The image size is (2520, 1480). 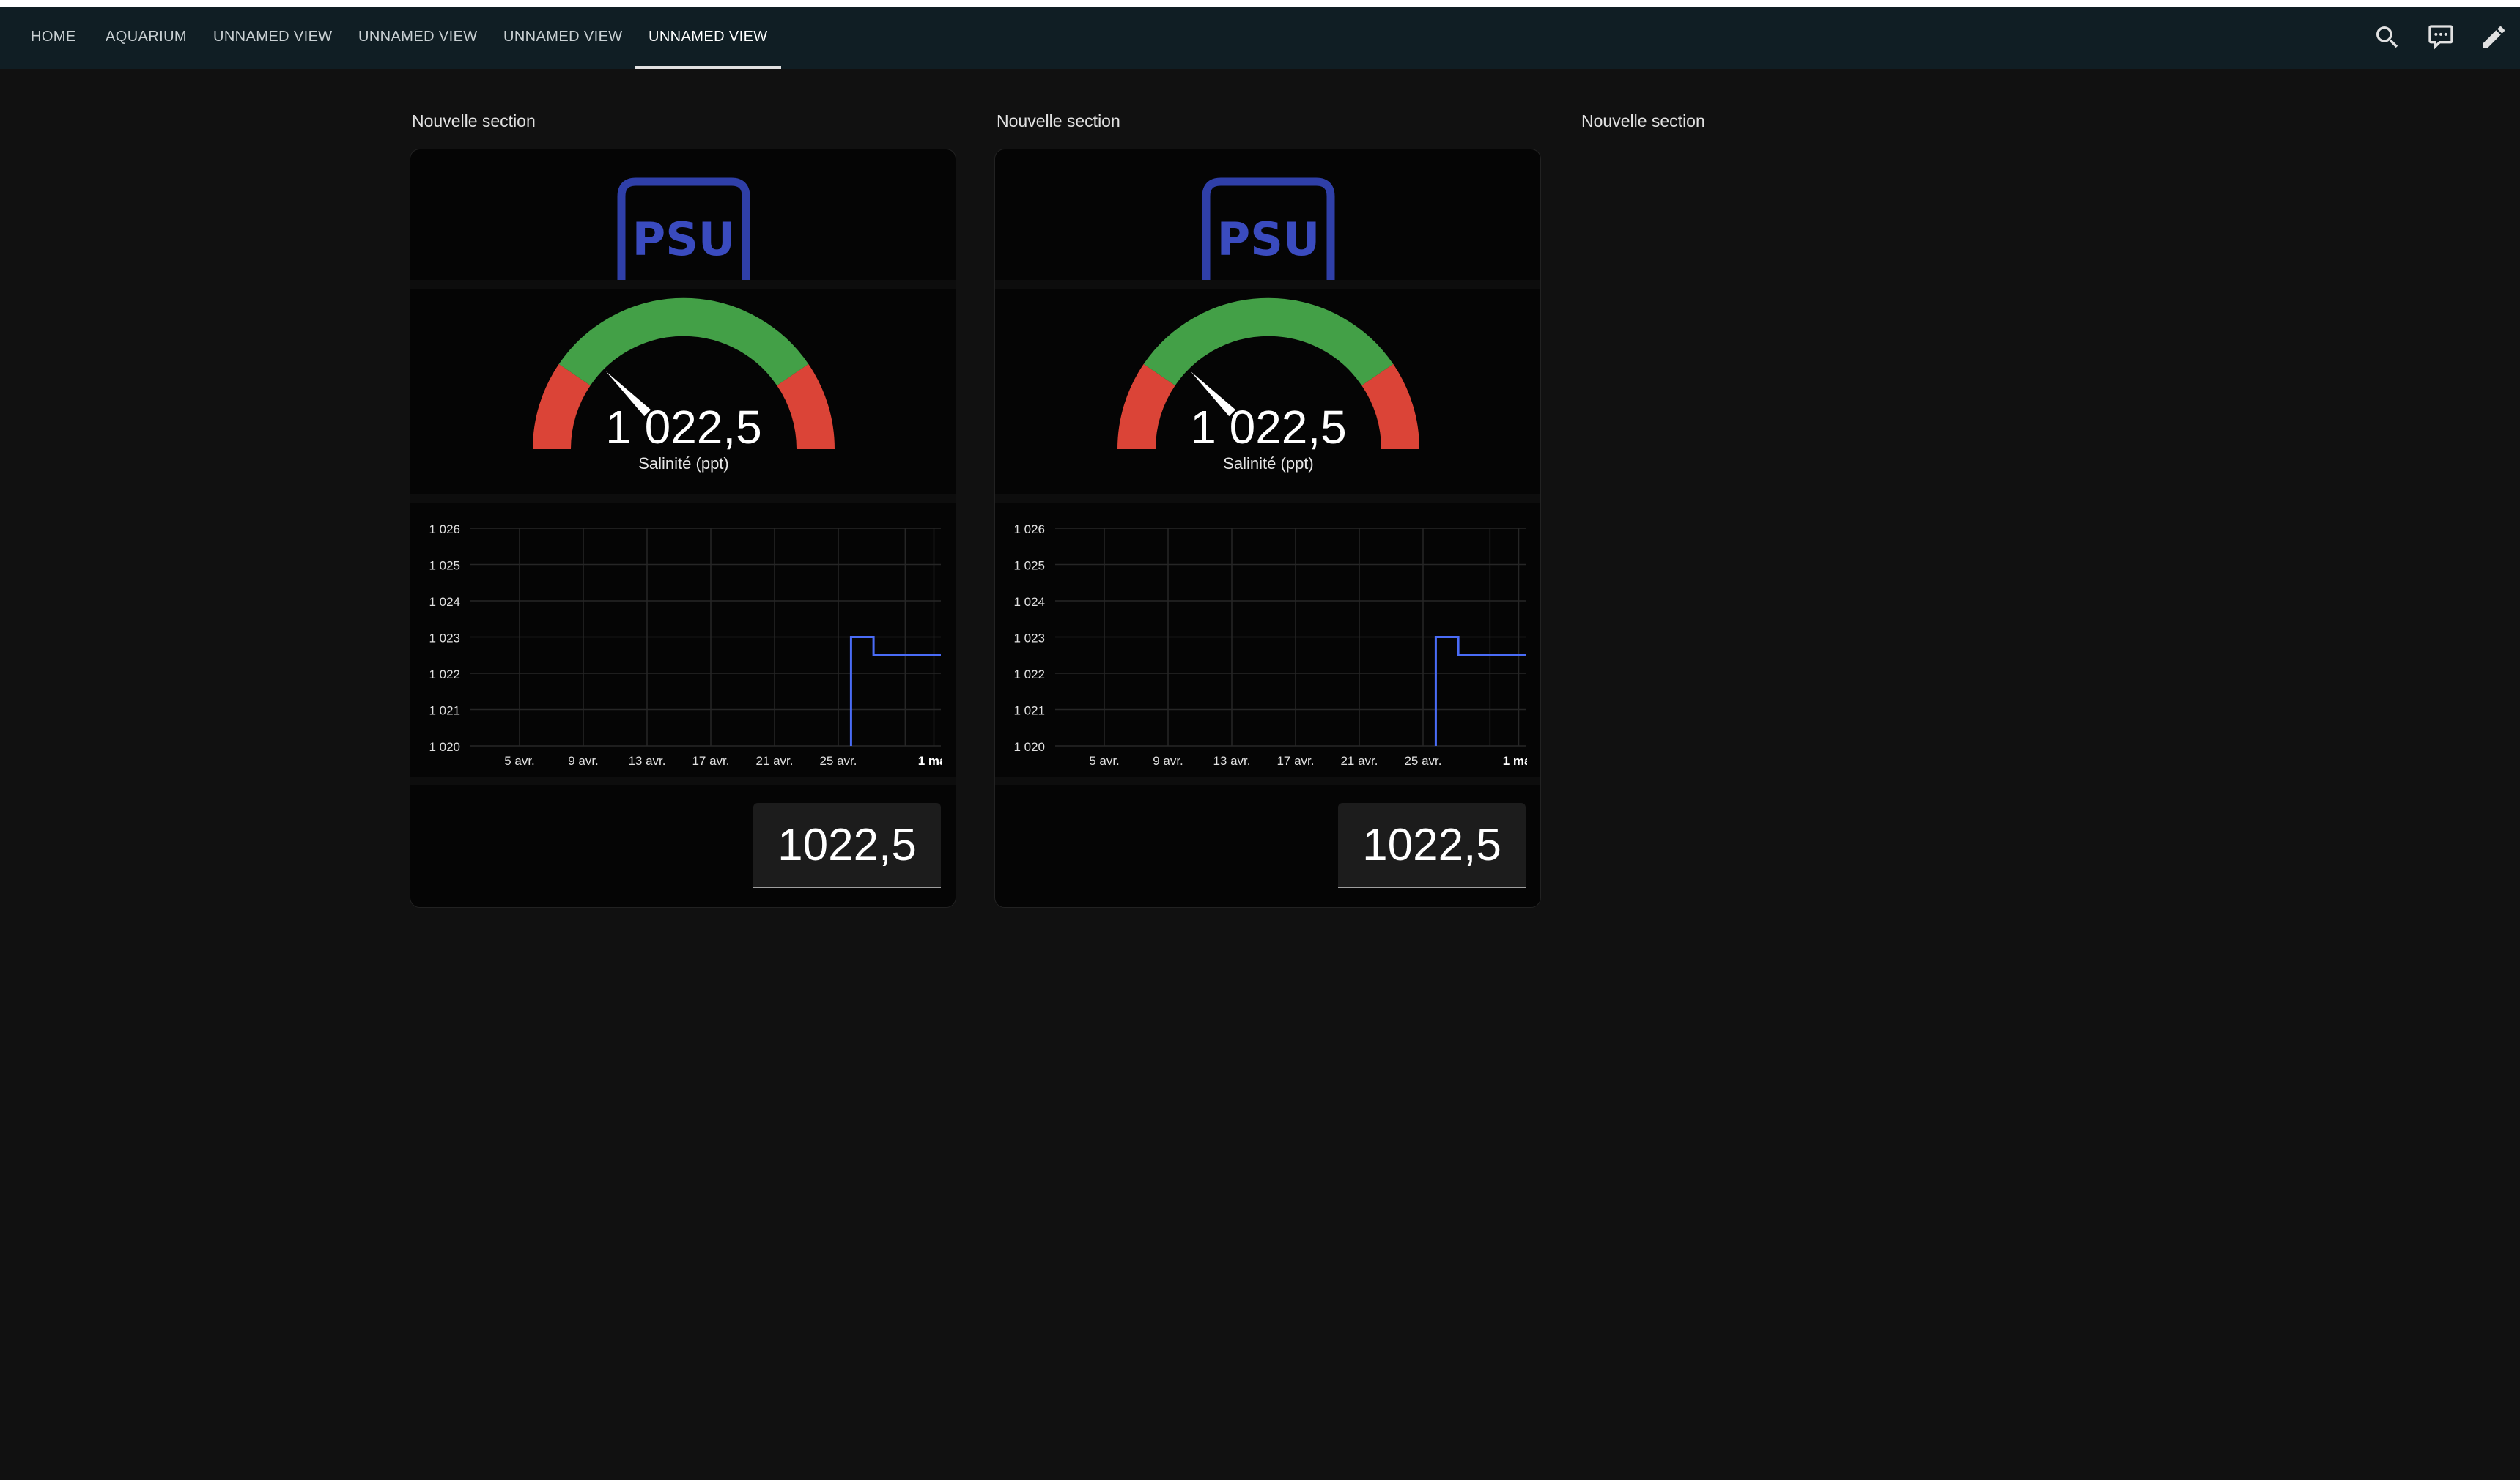 What do you see at coordinates (563, 37) in the screenshot?
I see `tab-unnamed-view-3: UNNAMED VIEW` at bounding box center [563, 37].